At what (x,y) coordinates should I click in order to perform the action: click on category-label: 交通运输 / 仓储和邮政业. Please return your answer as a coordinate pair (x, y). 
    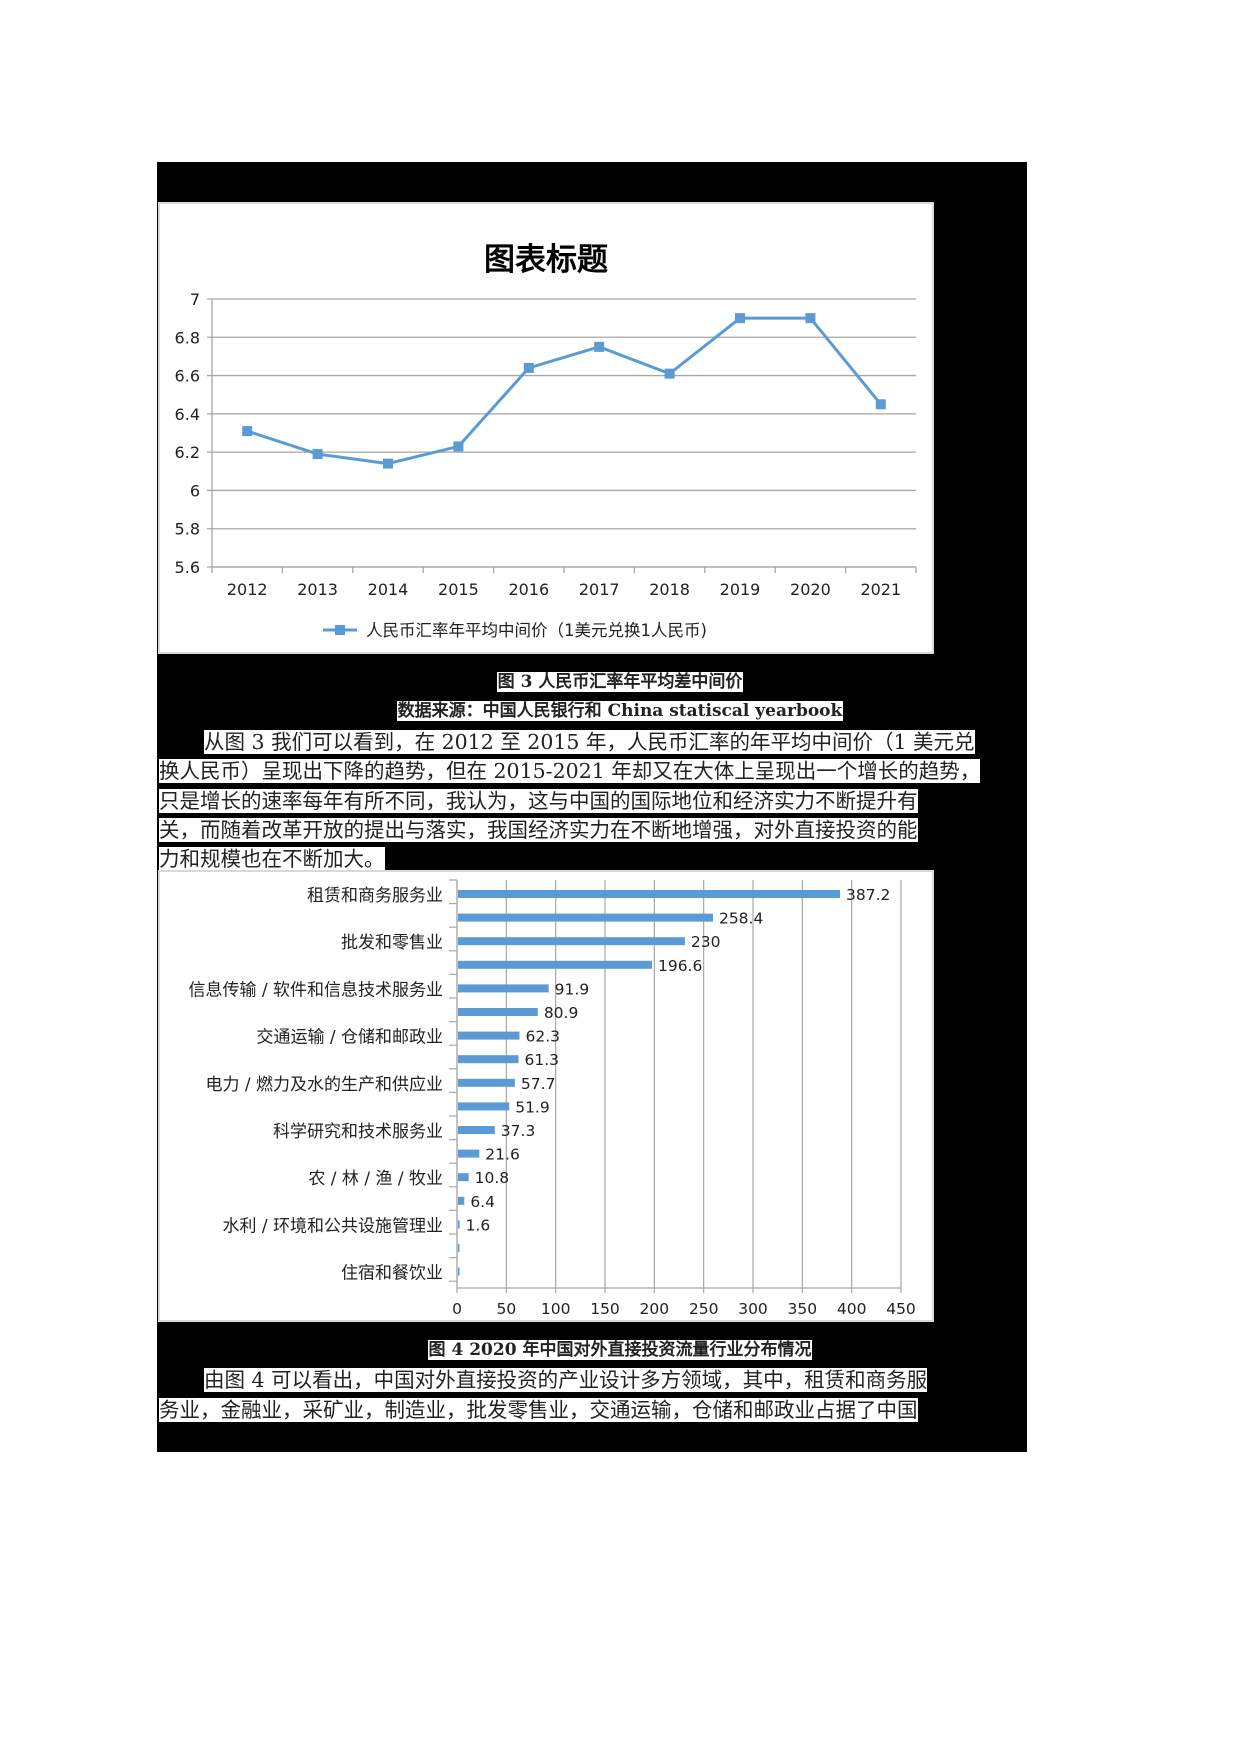
    Looking at the image, I should click on (349, 1038).